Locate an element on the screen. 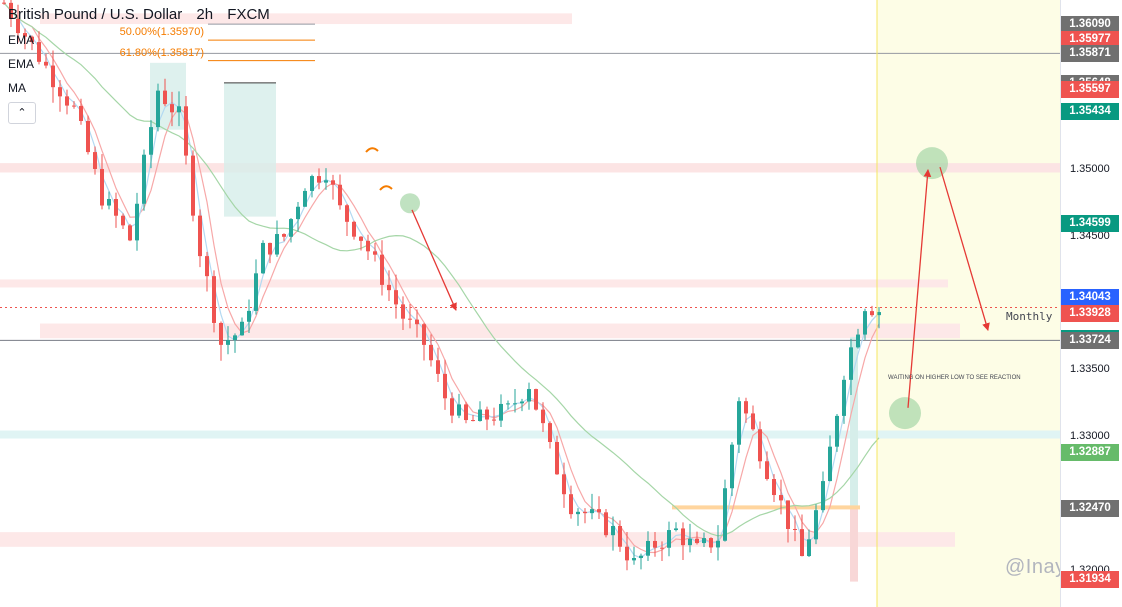  symbol-title: British Pound / U.S. Dollar 2h FXCM is located at coordinates (144, 14).